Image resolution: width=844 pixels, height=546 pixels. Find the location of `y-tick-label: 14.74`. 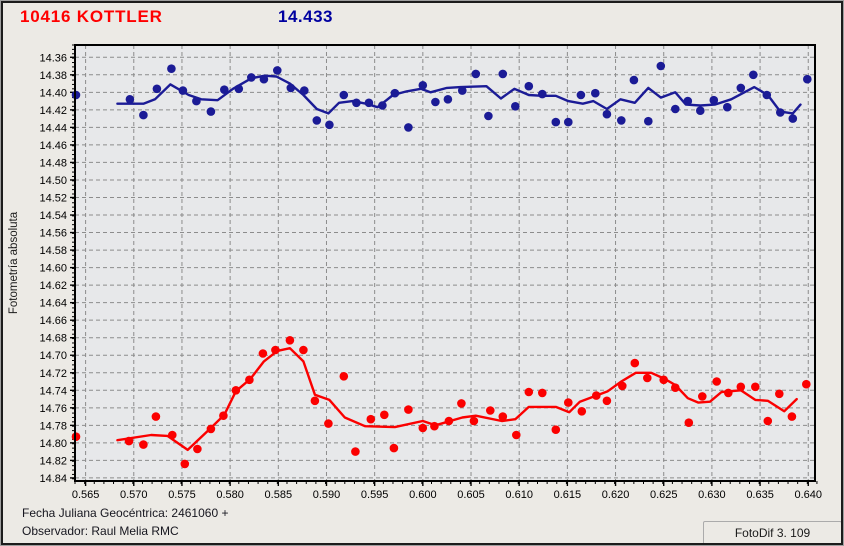

y-tick-label: 14.74 is located at coordinates (53, 391).